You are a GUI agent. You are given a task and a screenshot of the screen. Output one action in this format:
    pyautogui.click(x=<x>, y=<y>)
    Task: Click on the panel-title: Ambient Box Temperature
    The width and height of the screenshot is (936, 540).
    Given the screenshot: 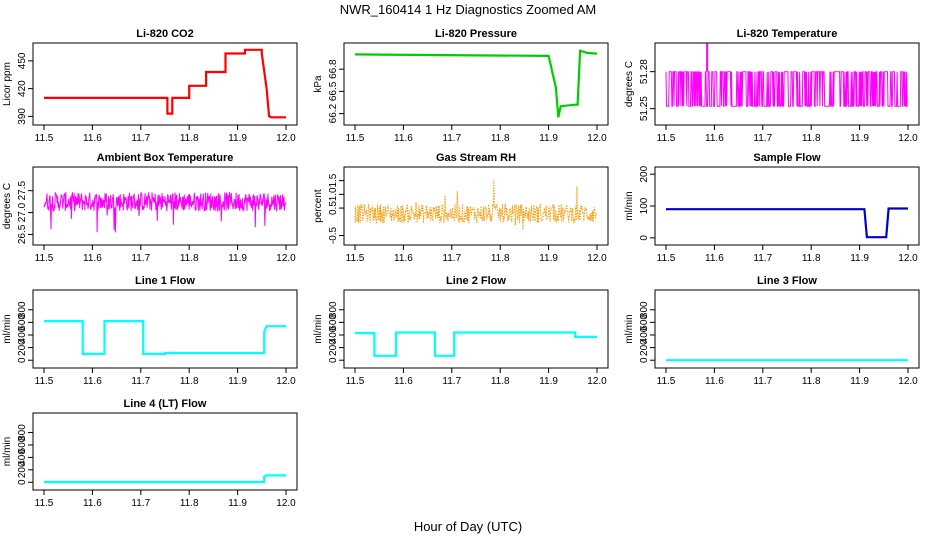 What is the action you would take?
    pyautogui.click(x=165, y=158)
    